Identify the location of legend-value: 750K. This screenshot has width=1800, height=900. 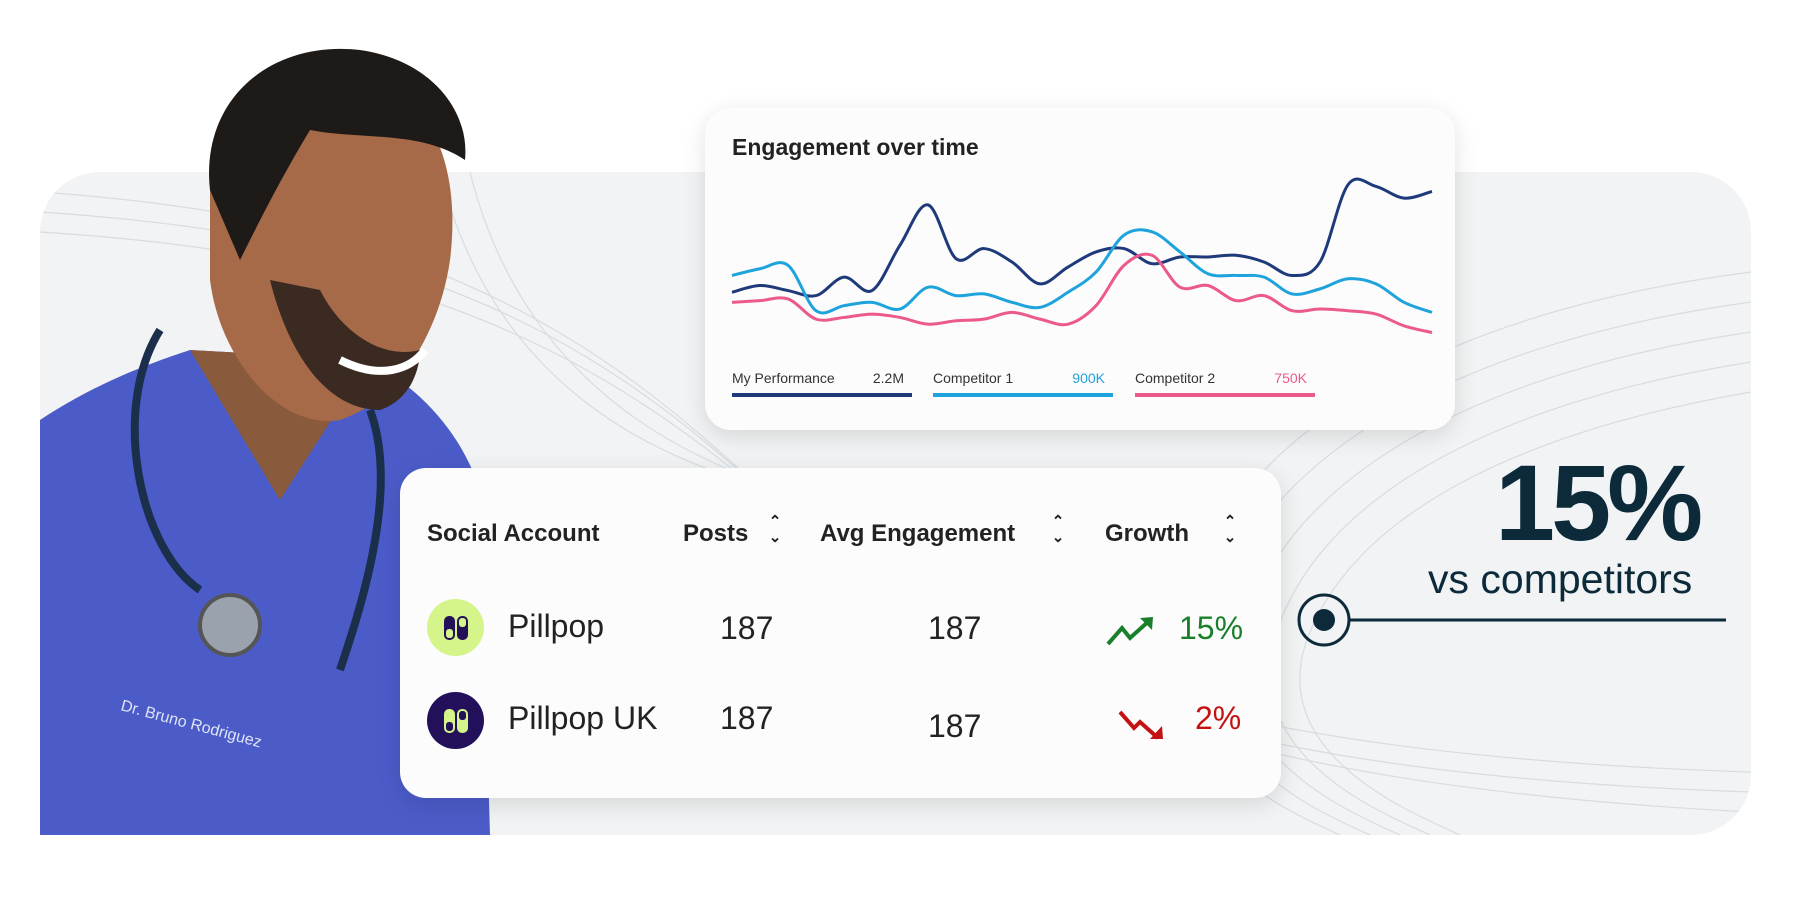
(1290, 378).